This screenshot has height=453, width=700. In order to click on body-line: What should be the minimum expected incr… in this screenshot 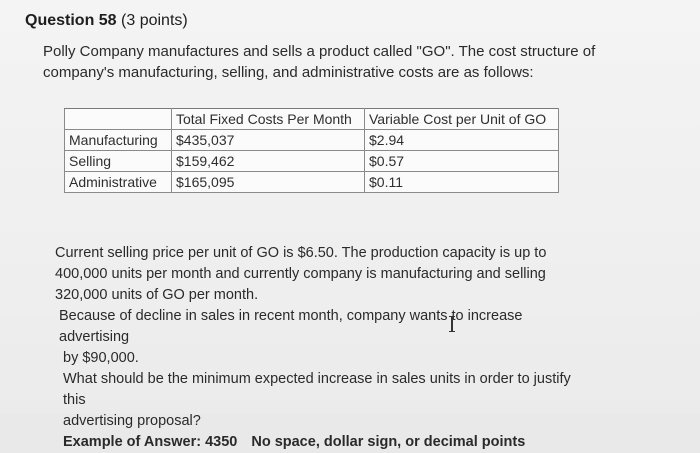, I will do `click(317, 389)`.